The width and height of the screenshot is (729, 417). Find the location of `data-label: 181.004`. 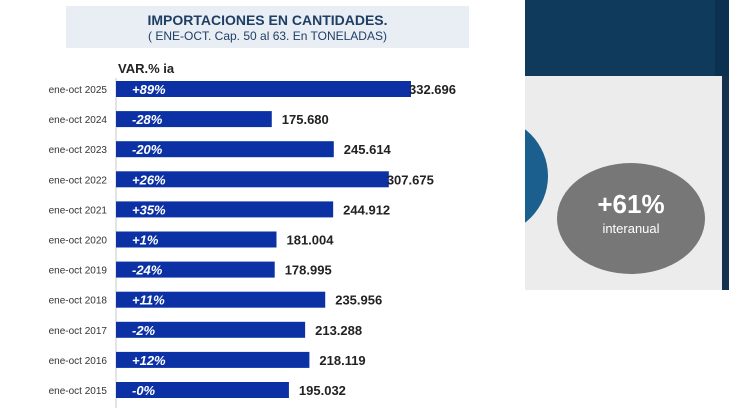

data-label: 181.004 is located at coordinates (310, 240).